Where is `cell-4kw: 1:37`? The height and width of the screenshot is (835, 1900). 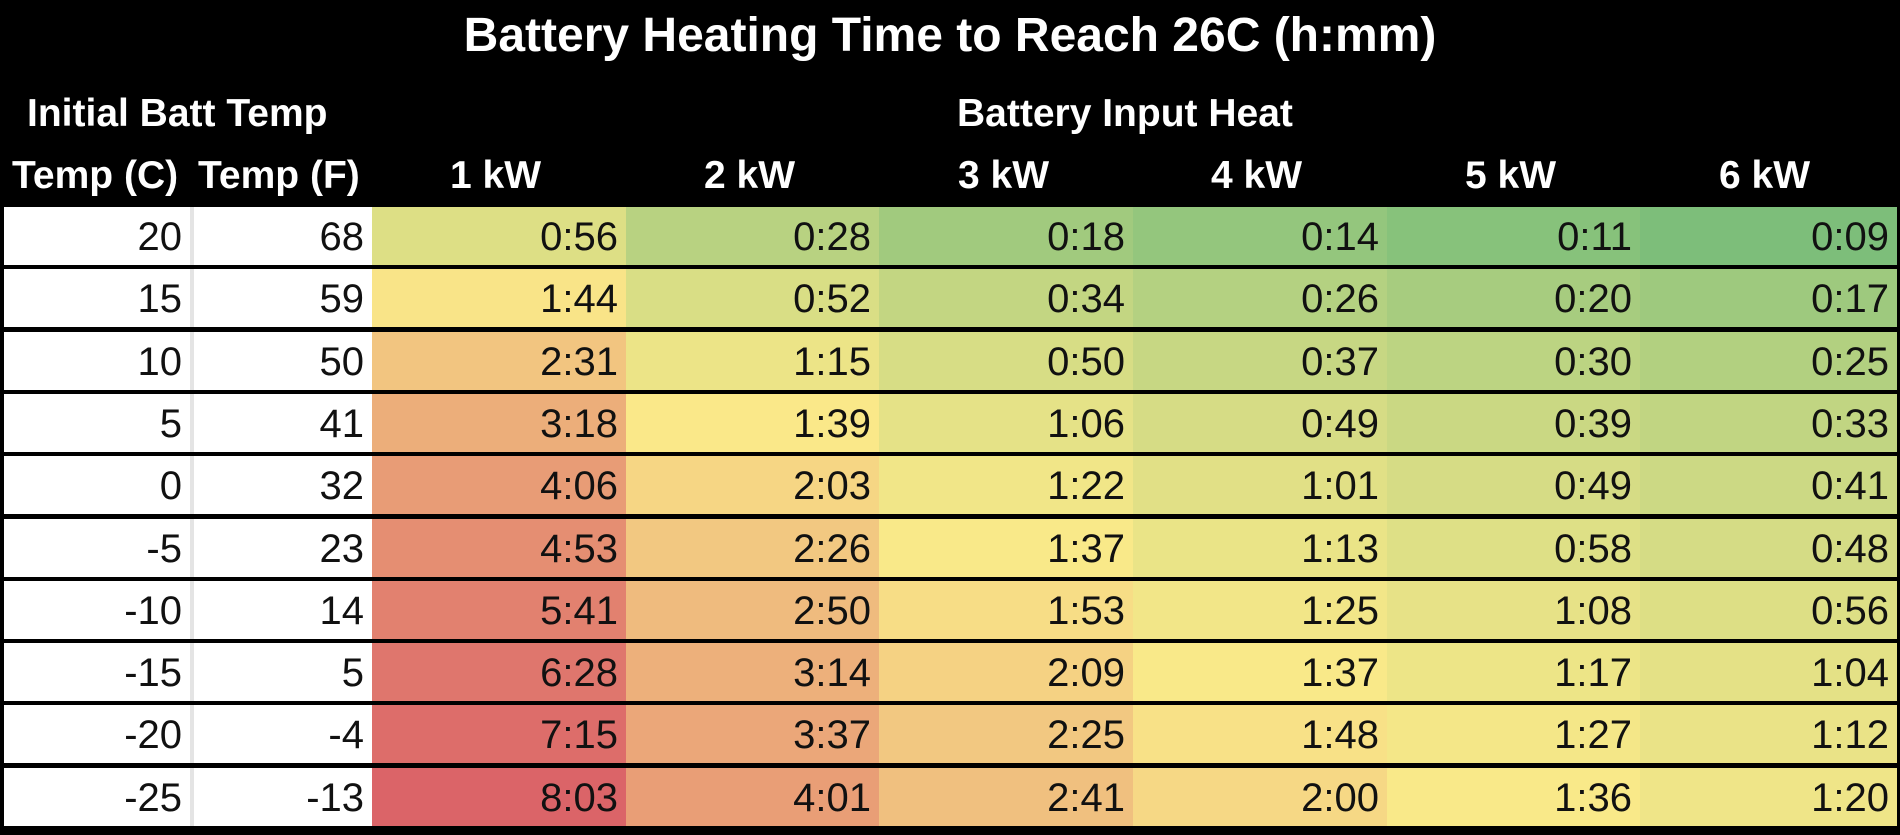 cell-4kw: 1:37 is located at coordinates (1260, 672).